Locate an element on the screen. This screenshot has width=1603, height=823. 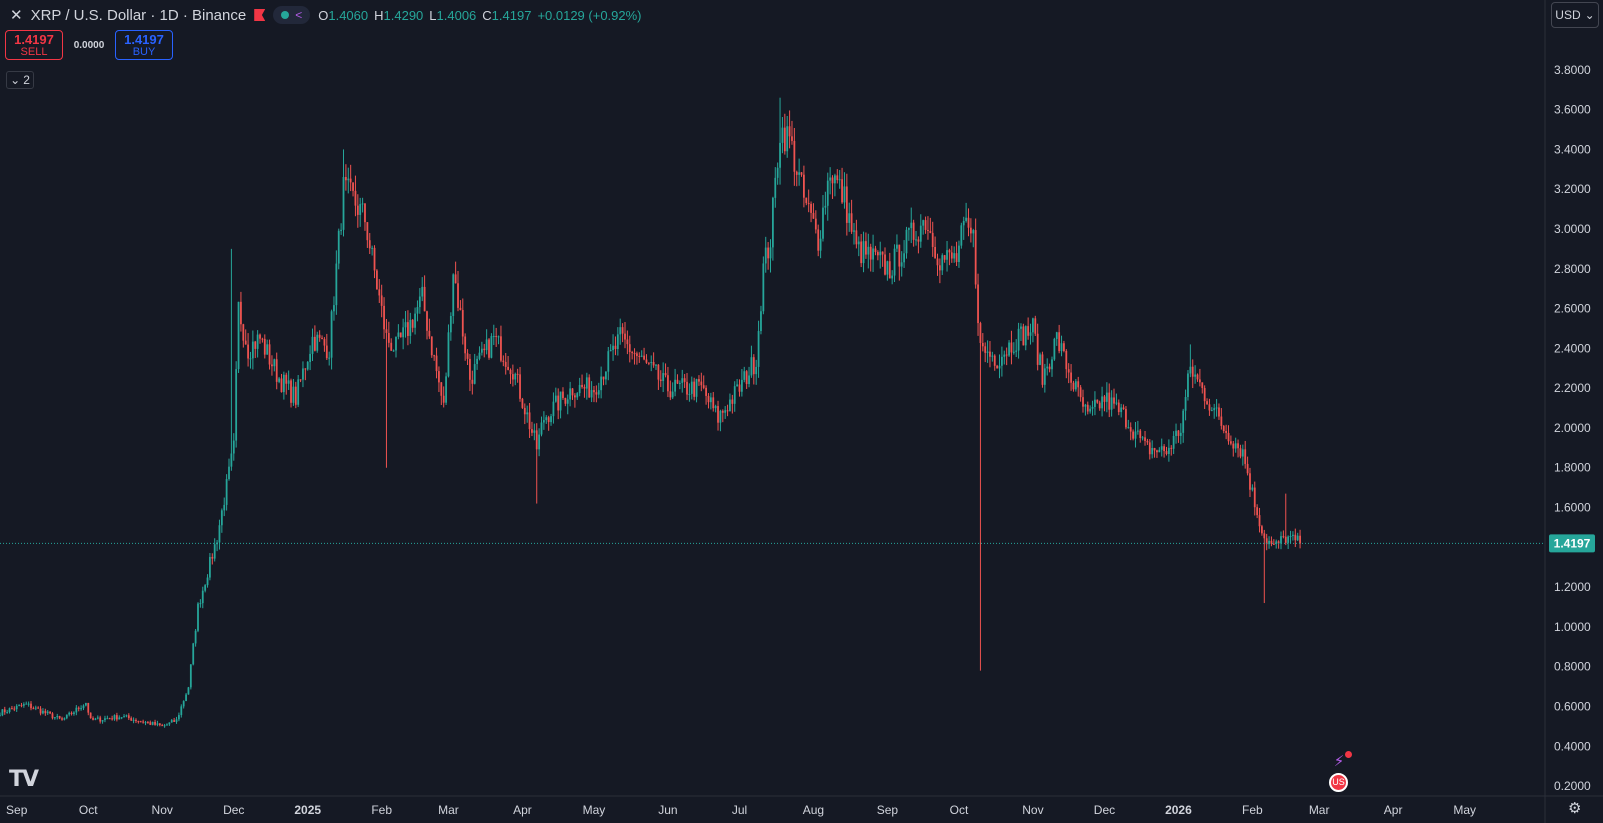
status-pill: < is located at coordinates (292, 15).